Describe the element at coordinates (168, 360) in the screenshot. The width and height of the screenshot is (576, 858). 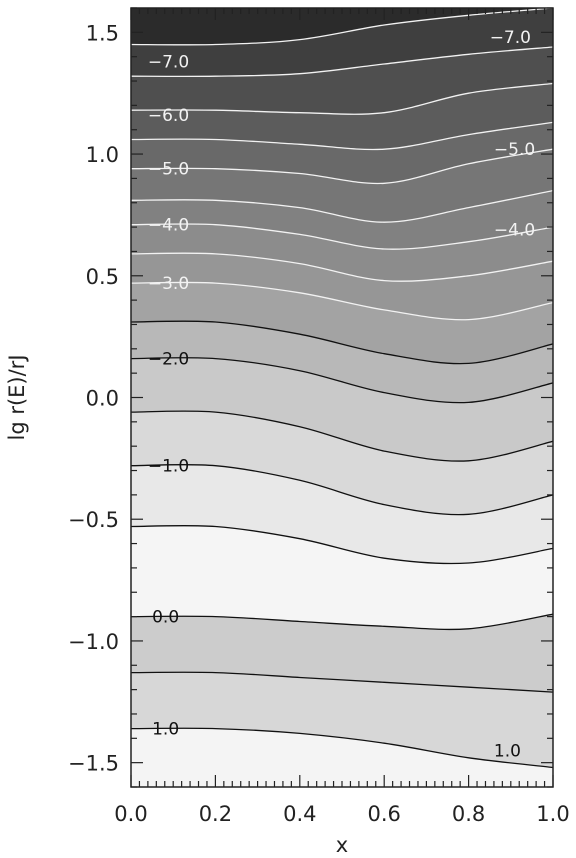
I see `contour-label-11-0: −2.0` at that location.